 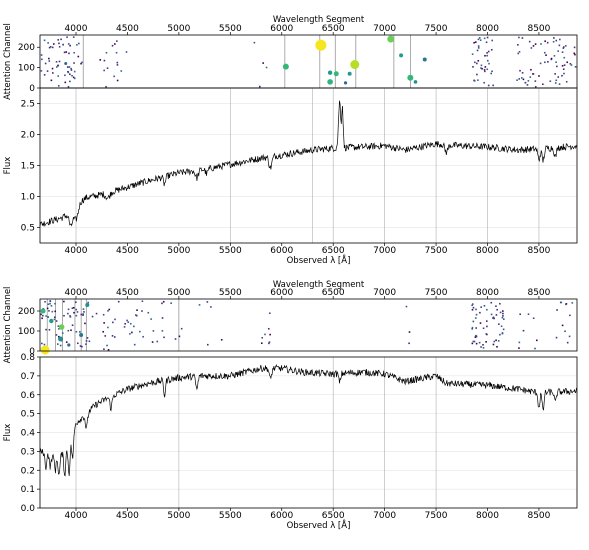 I want to click on attention-background, so click(x=308, y=325).